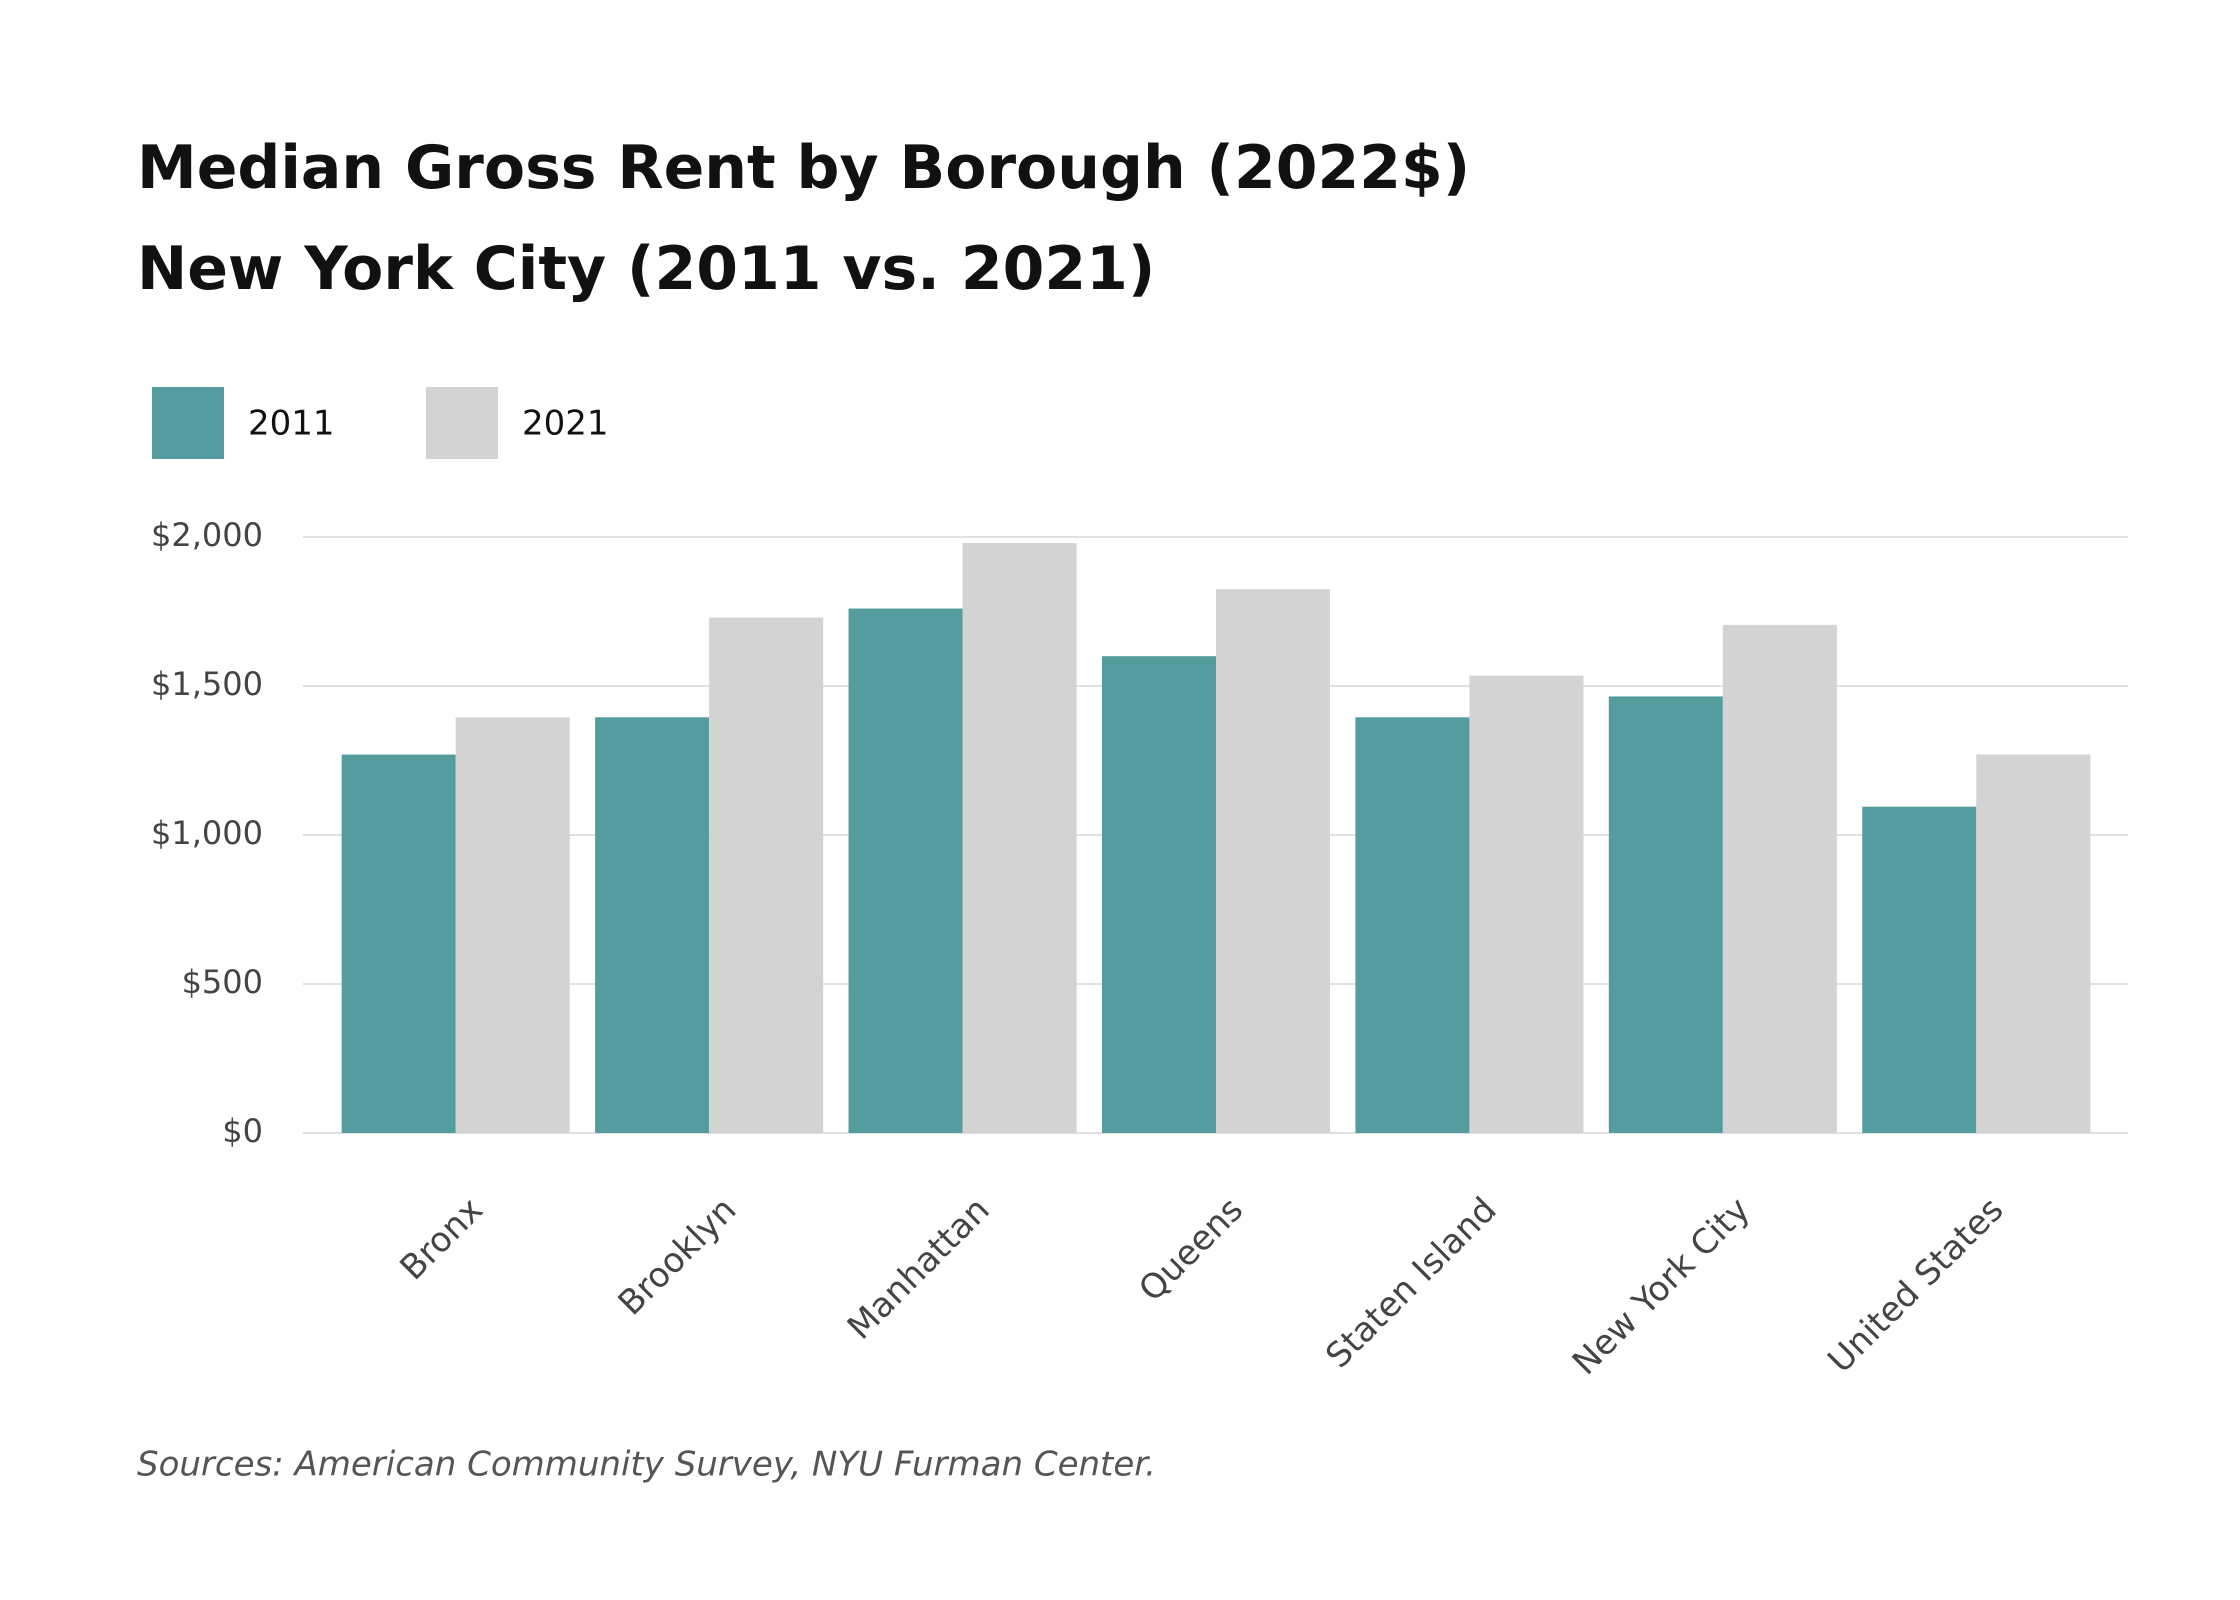  I want to click on y-tick-label: $500, so click(222, 982).